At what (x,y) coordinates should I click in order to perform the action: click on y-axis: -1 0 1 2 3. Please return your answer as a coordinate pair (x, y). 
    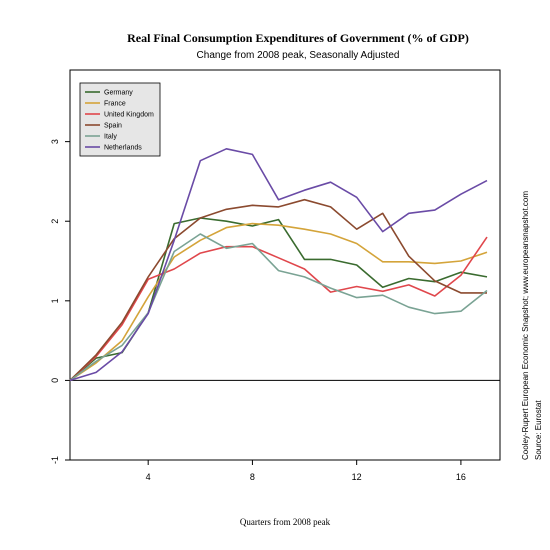
    Looking at the image, I should click on (60, 301).